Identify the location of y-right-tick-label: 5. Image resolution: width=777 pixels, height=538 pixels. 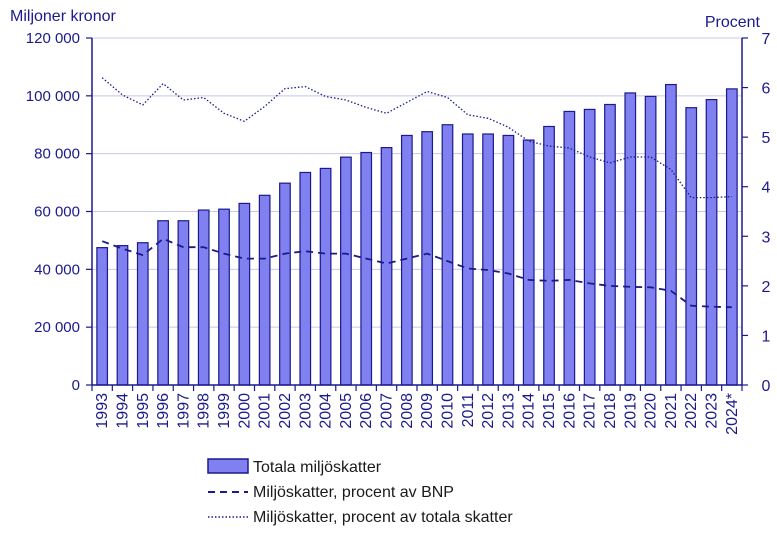
(766, 138).